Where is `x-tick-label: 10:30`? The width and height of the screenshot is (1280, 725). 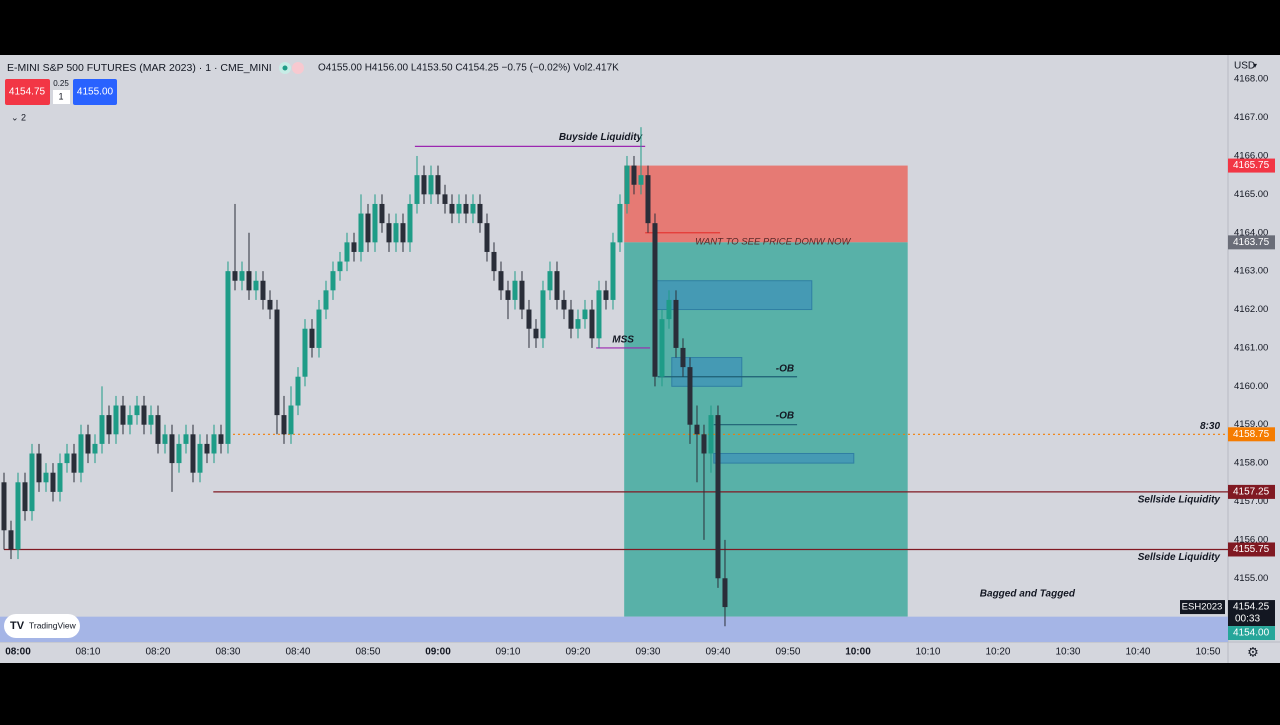
x-tick-label: 10:30 is located at coordinates (1067, 652).